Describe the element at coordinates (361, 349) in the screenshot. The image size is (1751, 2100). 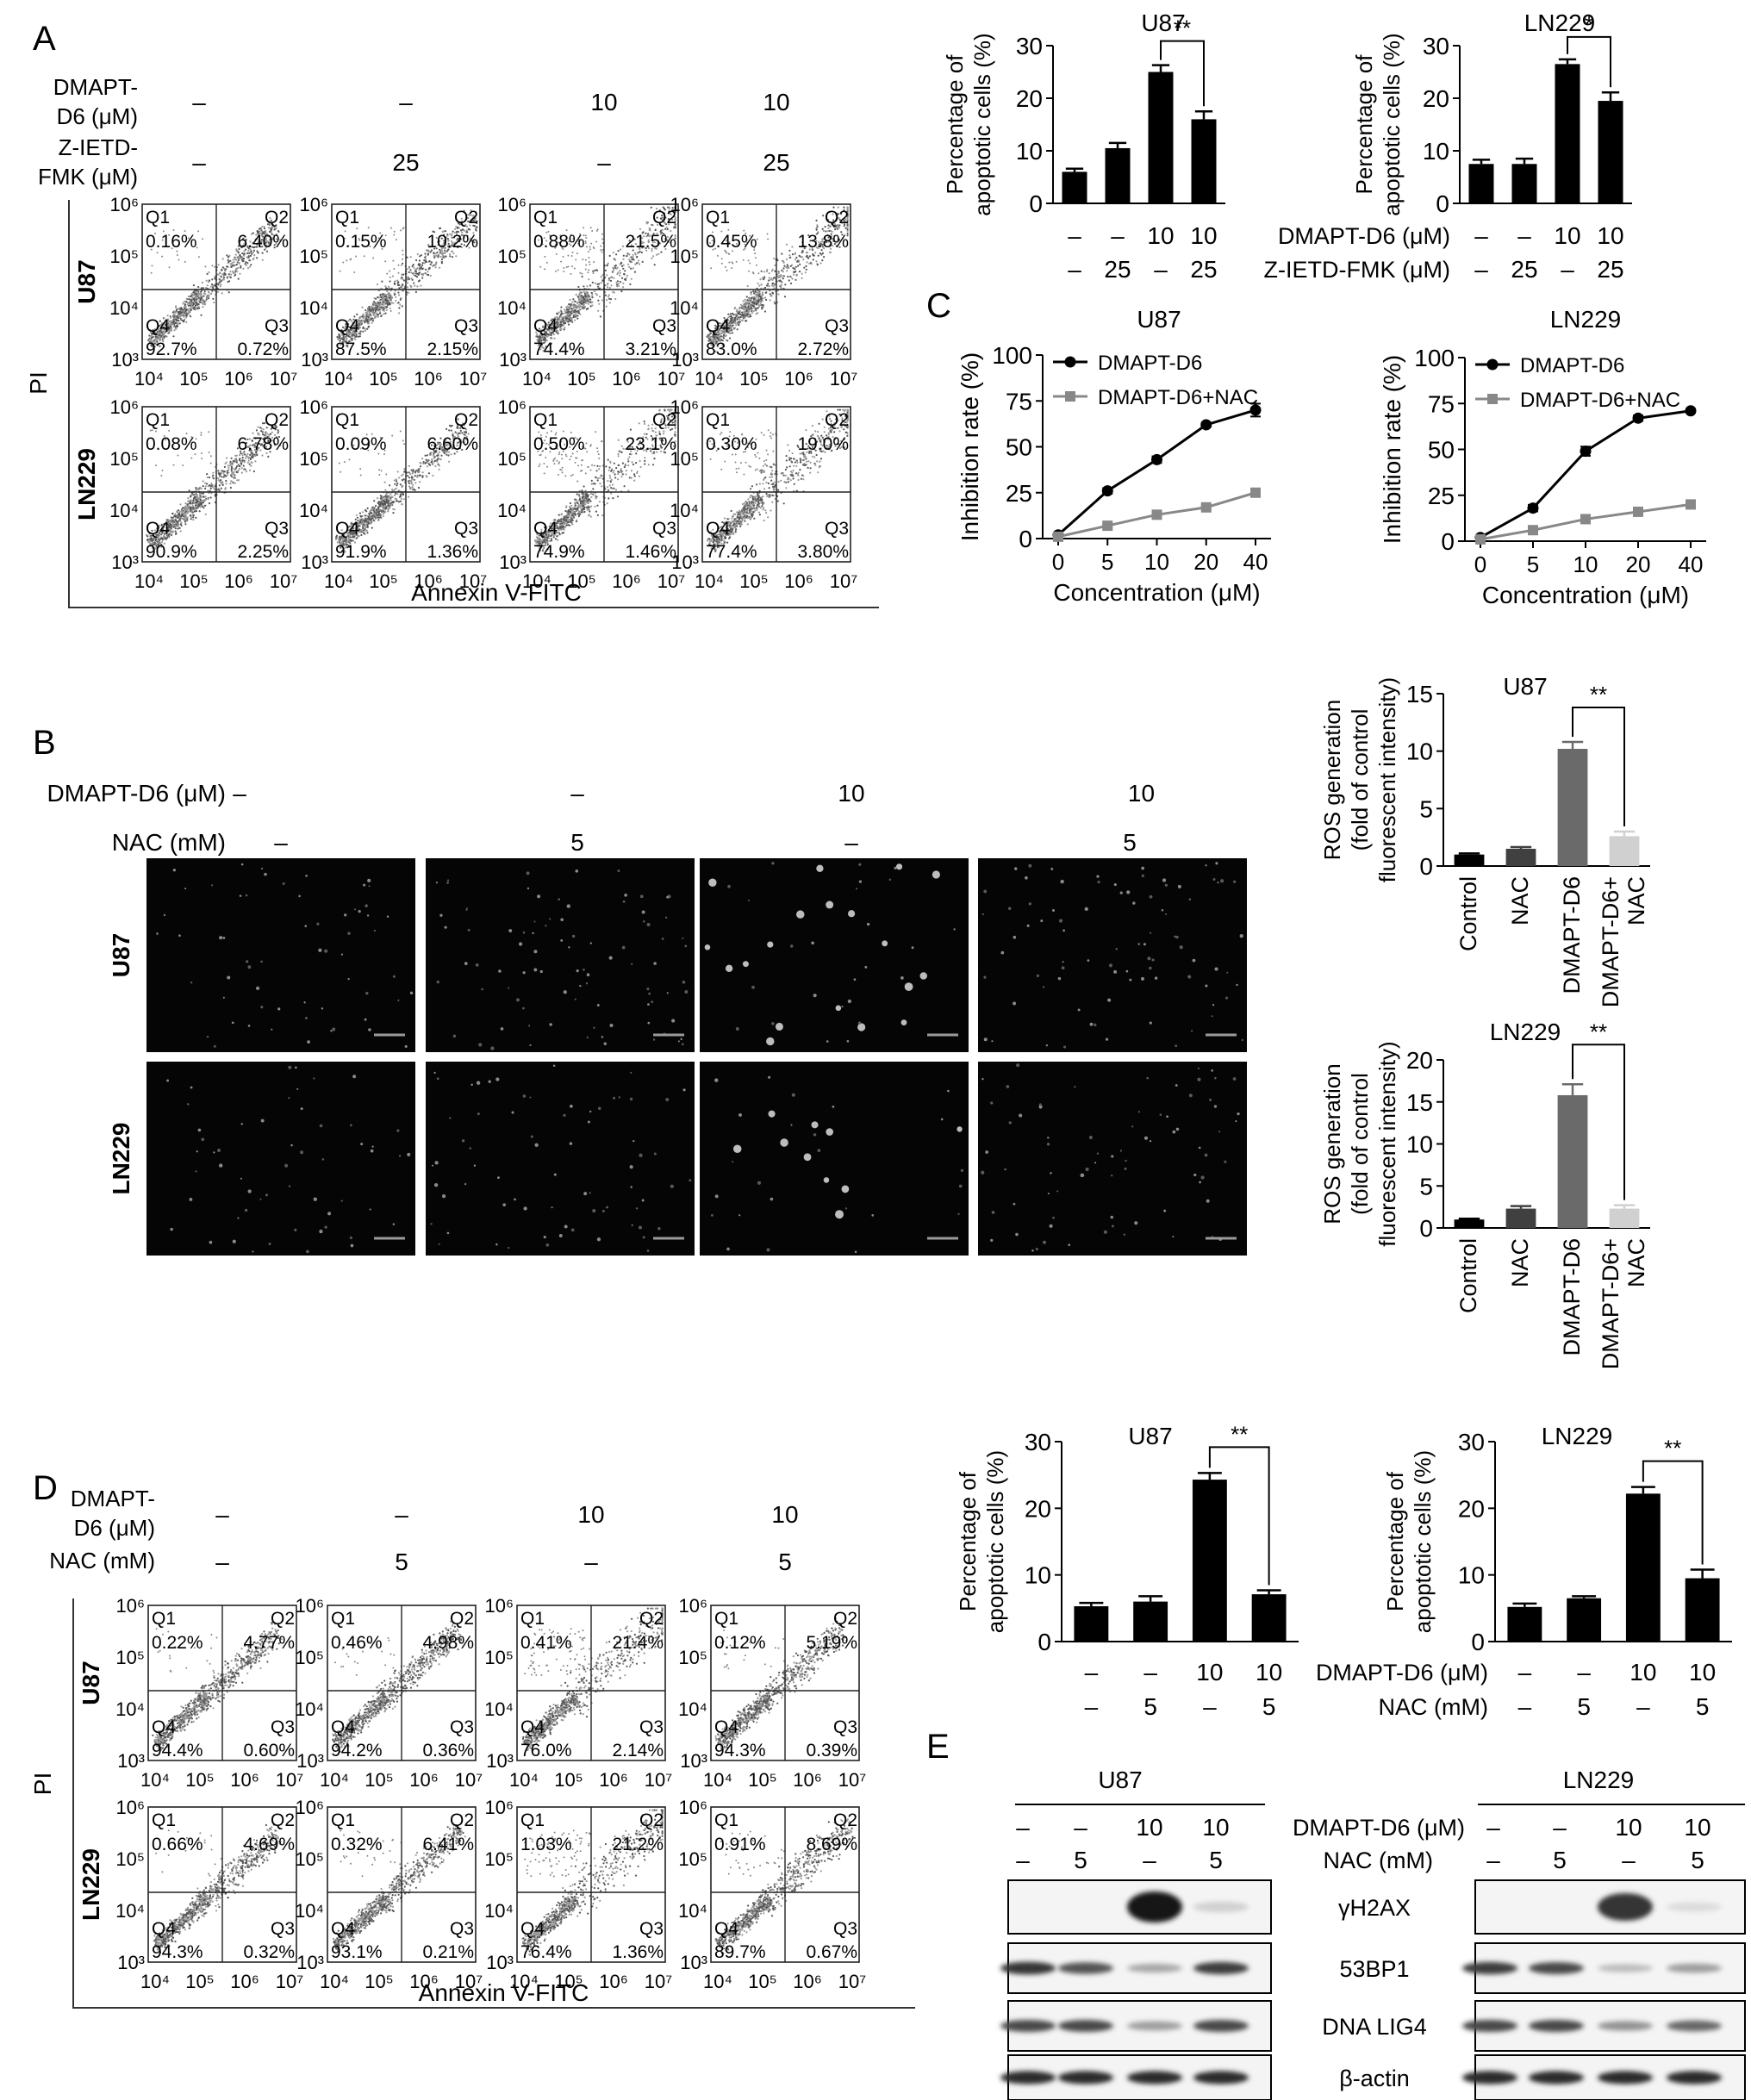
I see `quadrant-q4-value: 87.5%` at that location.